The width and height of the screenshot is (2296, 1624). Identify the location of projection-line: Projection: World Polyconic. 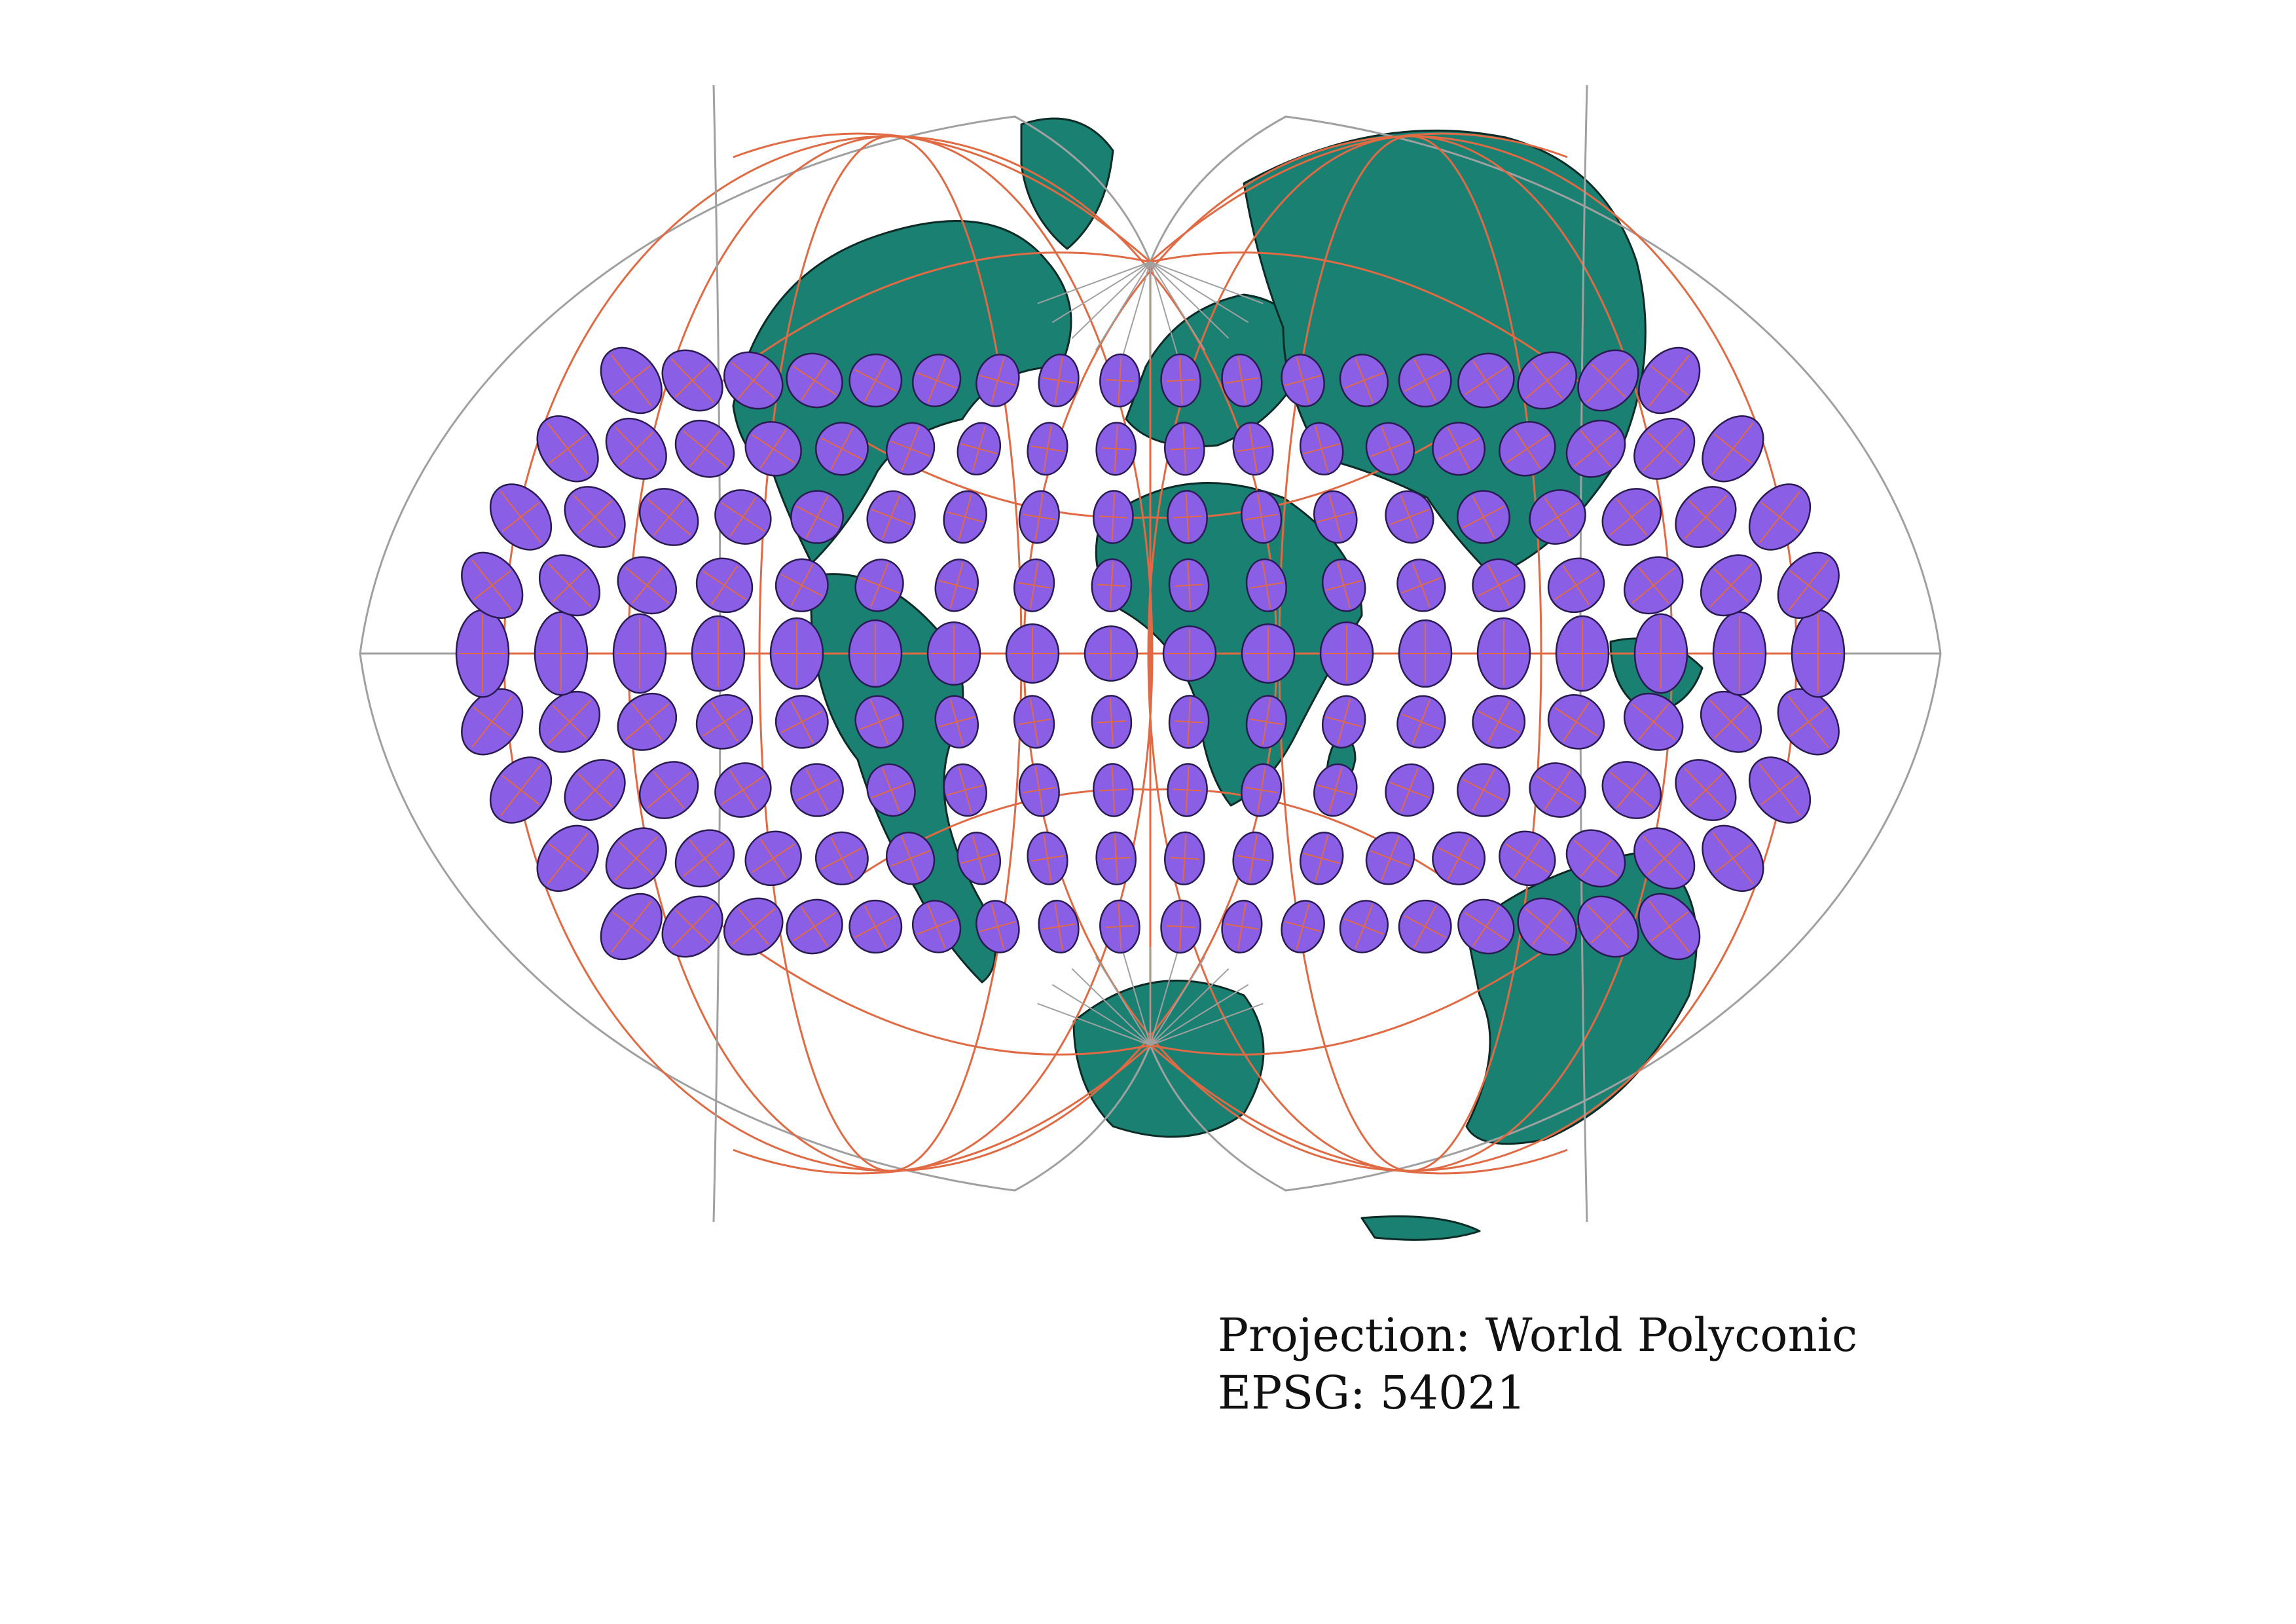
(1537, 1335).